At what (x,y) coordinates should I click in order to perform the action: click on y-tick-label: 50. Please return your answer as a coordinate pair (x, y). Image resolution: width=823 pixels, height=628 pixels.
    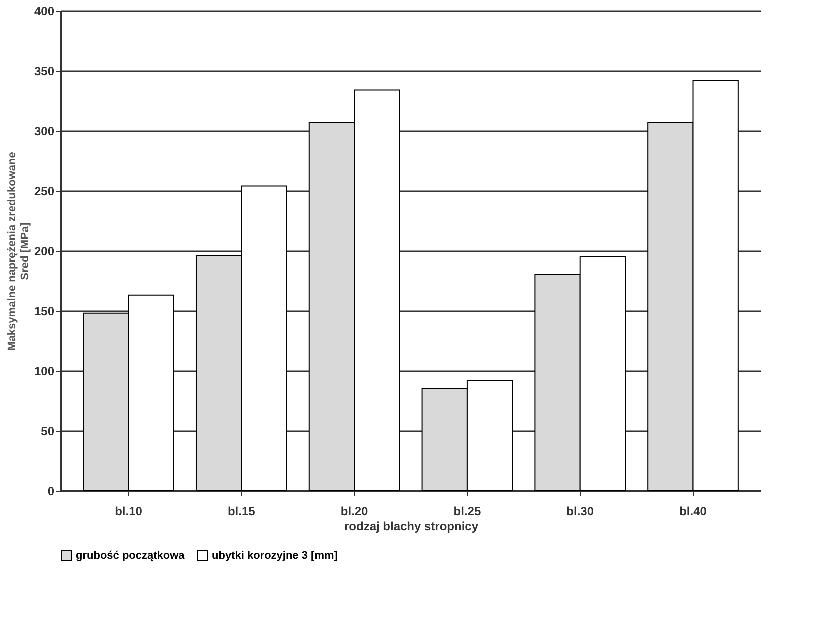
    Looking at the image, I should click on (48, 431).